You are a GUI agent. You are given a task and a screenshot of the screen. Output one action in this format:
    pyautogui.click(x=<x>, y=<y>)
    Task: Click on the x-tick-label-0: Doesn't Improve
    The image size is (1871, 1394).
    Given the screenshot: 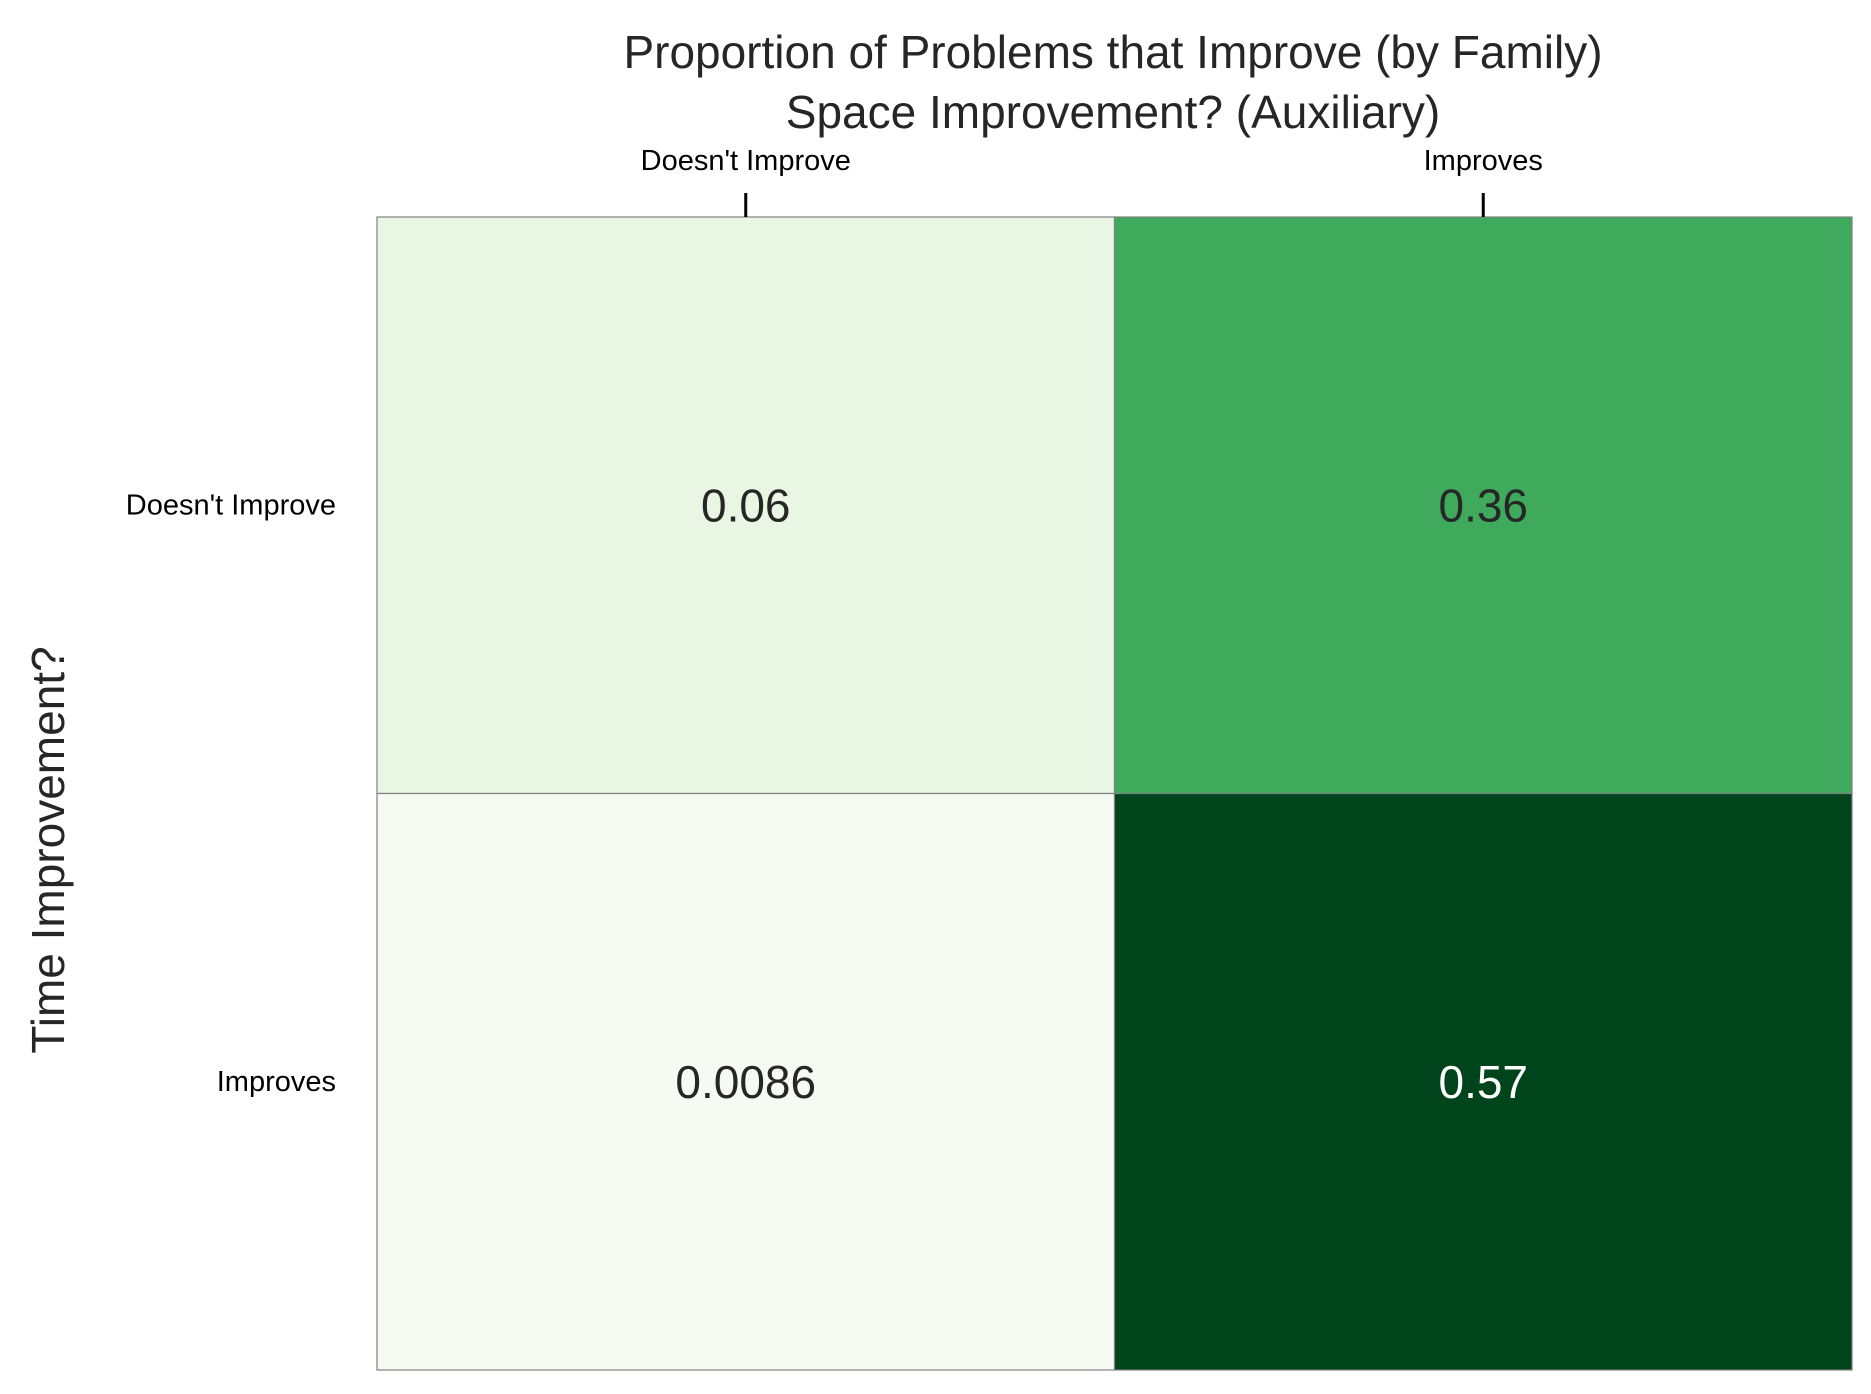 What is the action you would take?
    pyautogui.click(x=746, y=161)
    